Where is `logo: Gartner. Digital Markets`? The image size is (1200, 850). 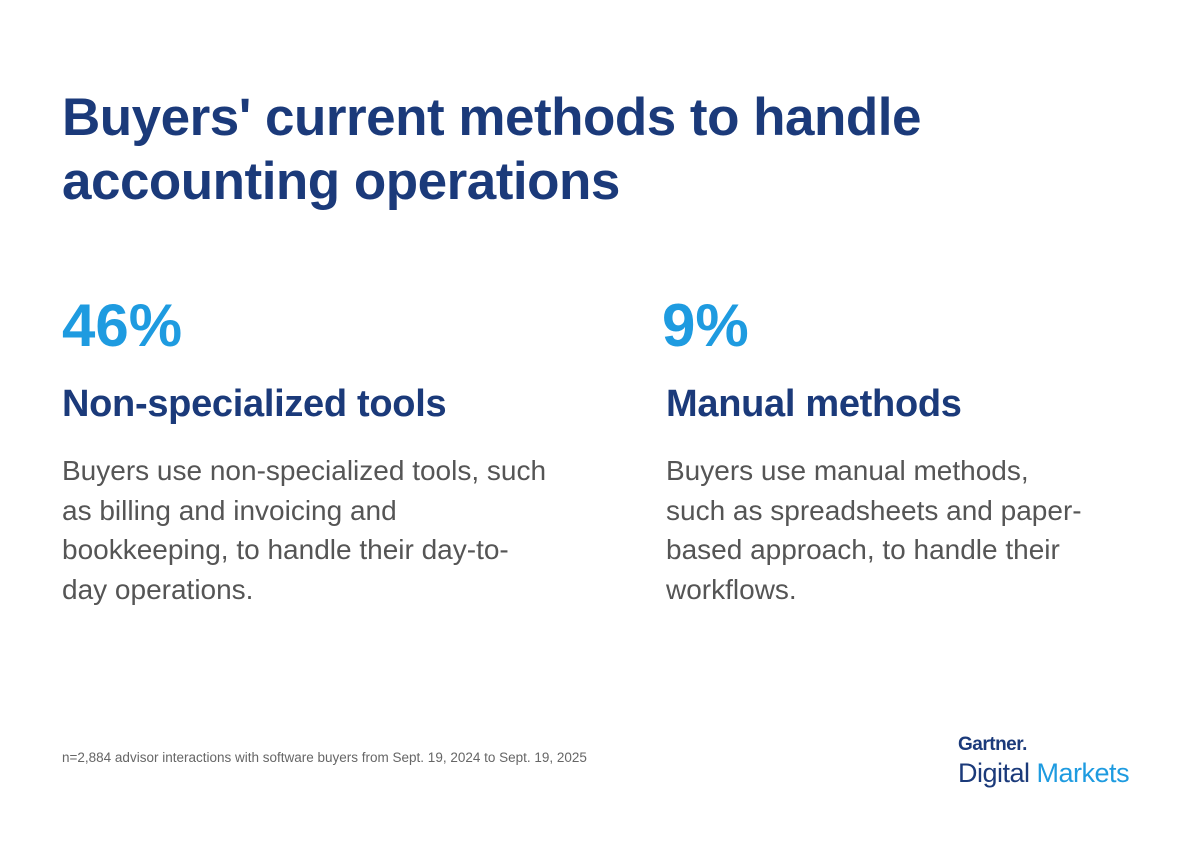
logo: Gartner. Digital Markets is located at coordinates (1044, 761).